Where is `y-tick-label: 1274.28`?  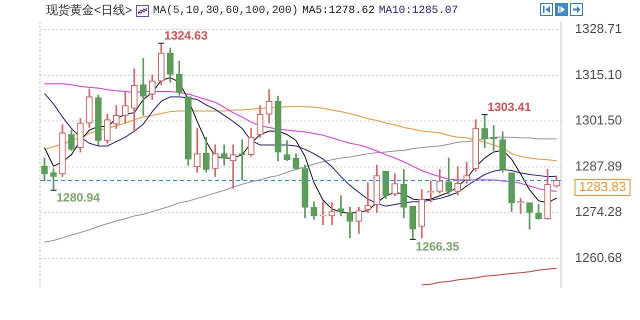
y-tick-label: 1274.28 is located at coordinates (598, 212).